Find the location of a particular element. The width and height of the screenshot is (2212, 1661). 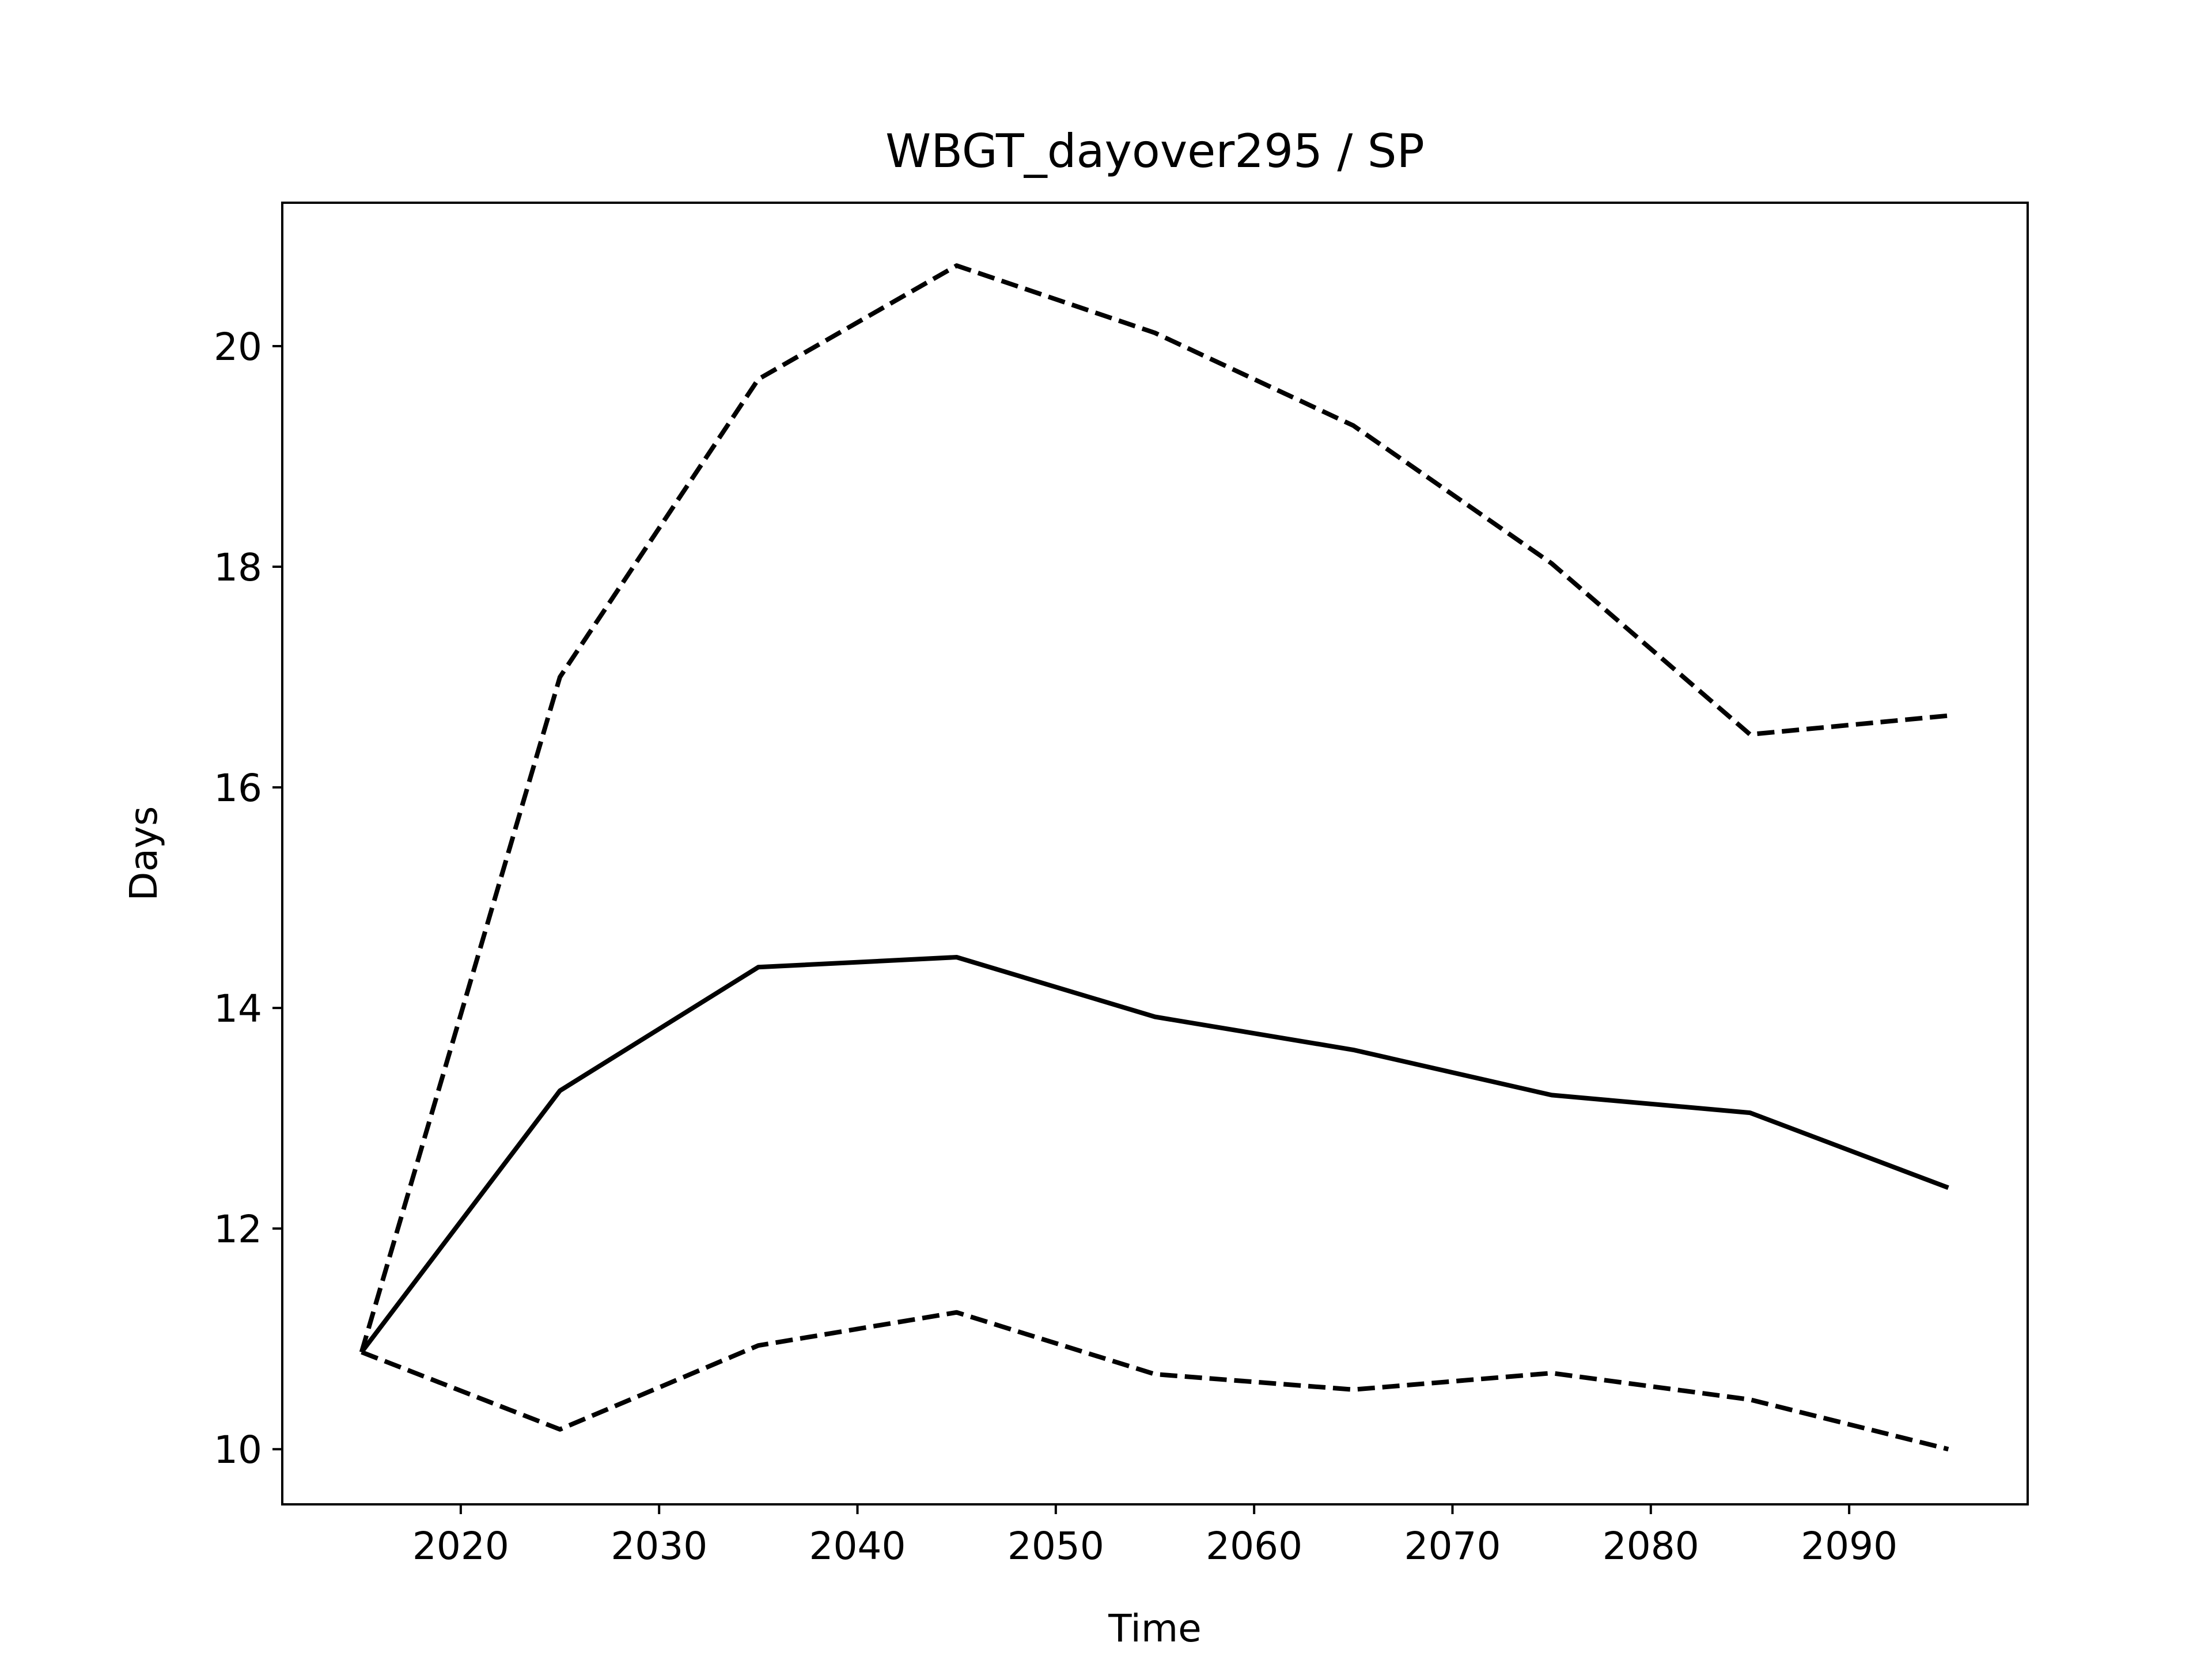

x-tick-label: 2020 is located at coordinates (460, 1546).